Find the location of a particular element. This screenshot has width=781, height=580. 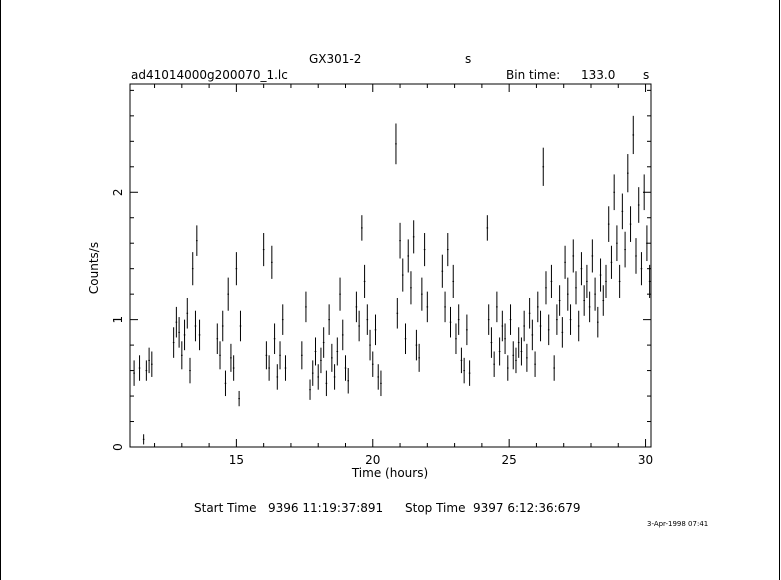

filename-label: ad41014000g200070_1.lc is located at coordinates (209, 75).